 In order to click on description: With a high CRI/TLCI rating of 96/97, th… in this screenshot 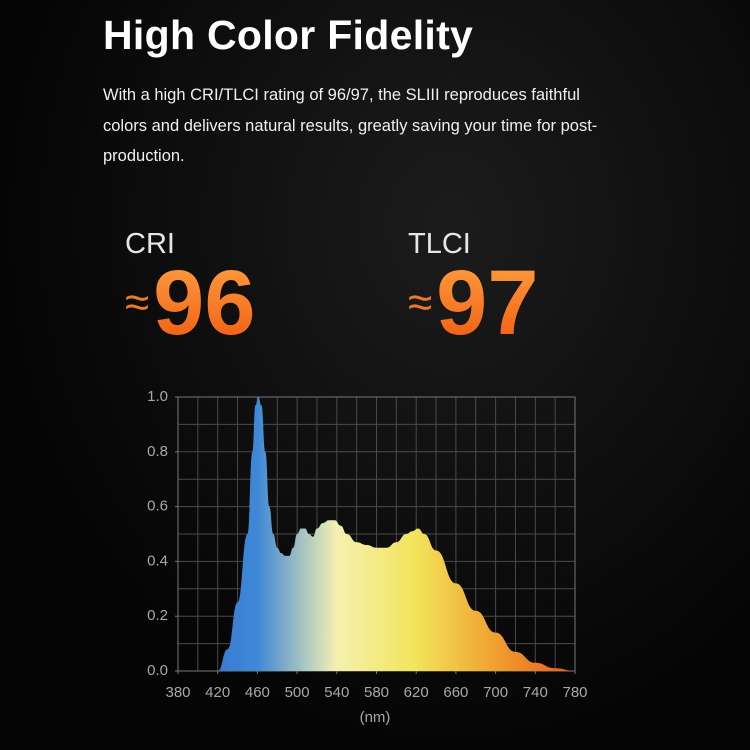, I will do `click(350, 125)`.